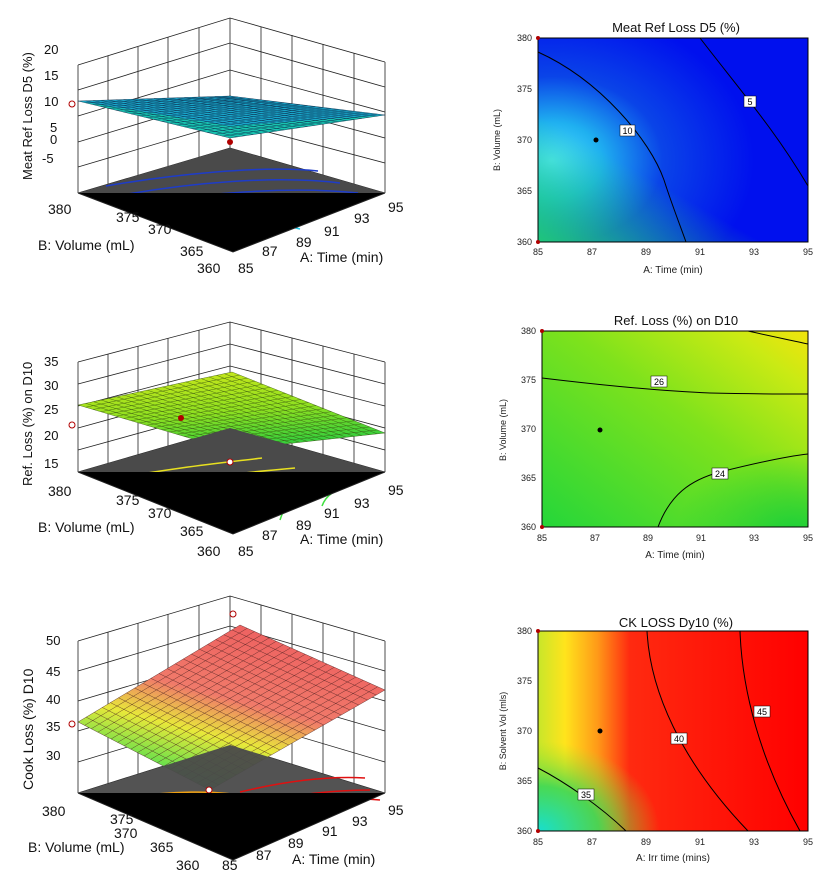  I want to click on contour3-label-45: 45, so click(762, 712).